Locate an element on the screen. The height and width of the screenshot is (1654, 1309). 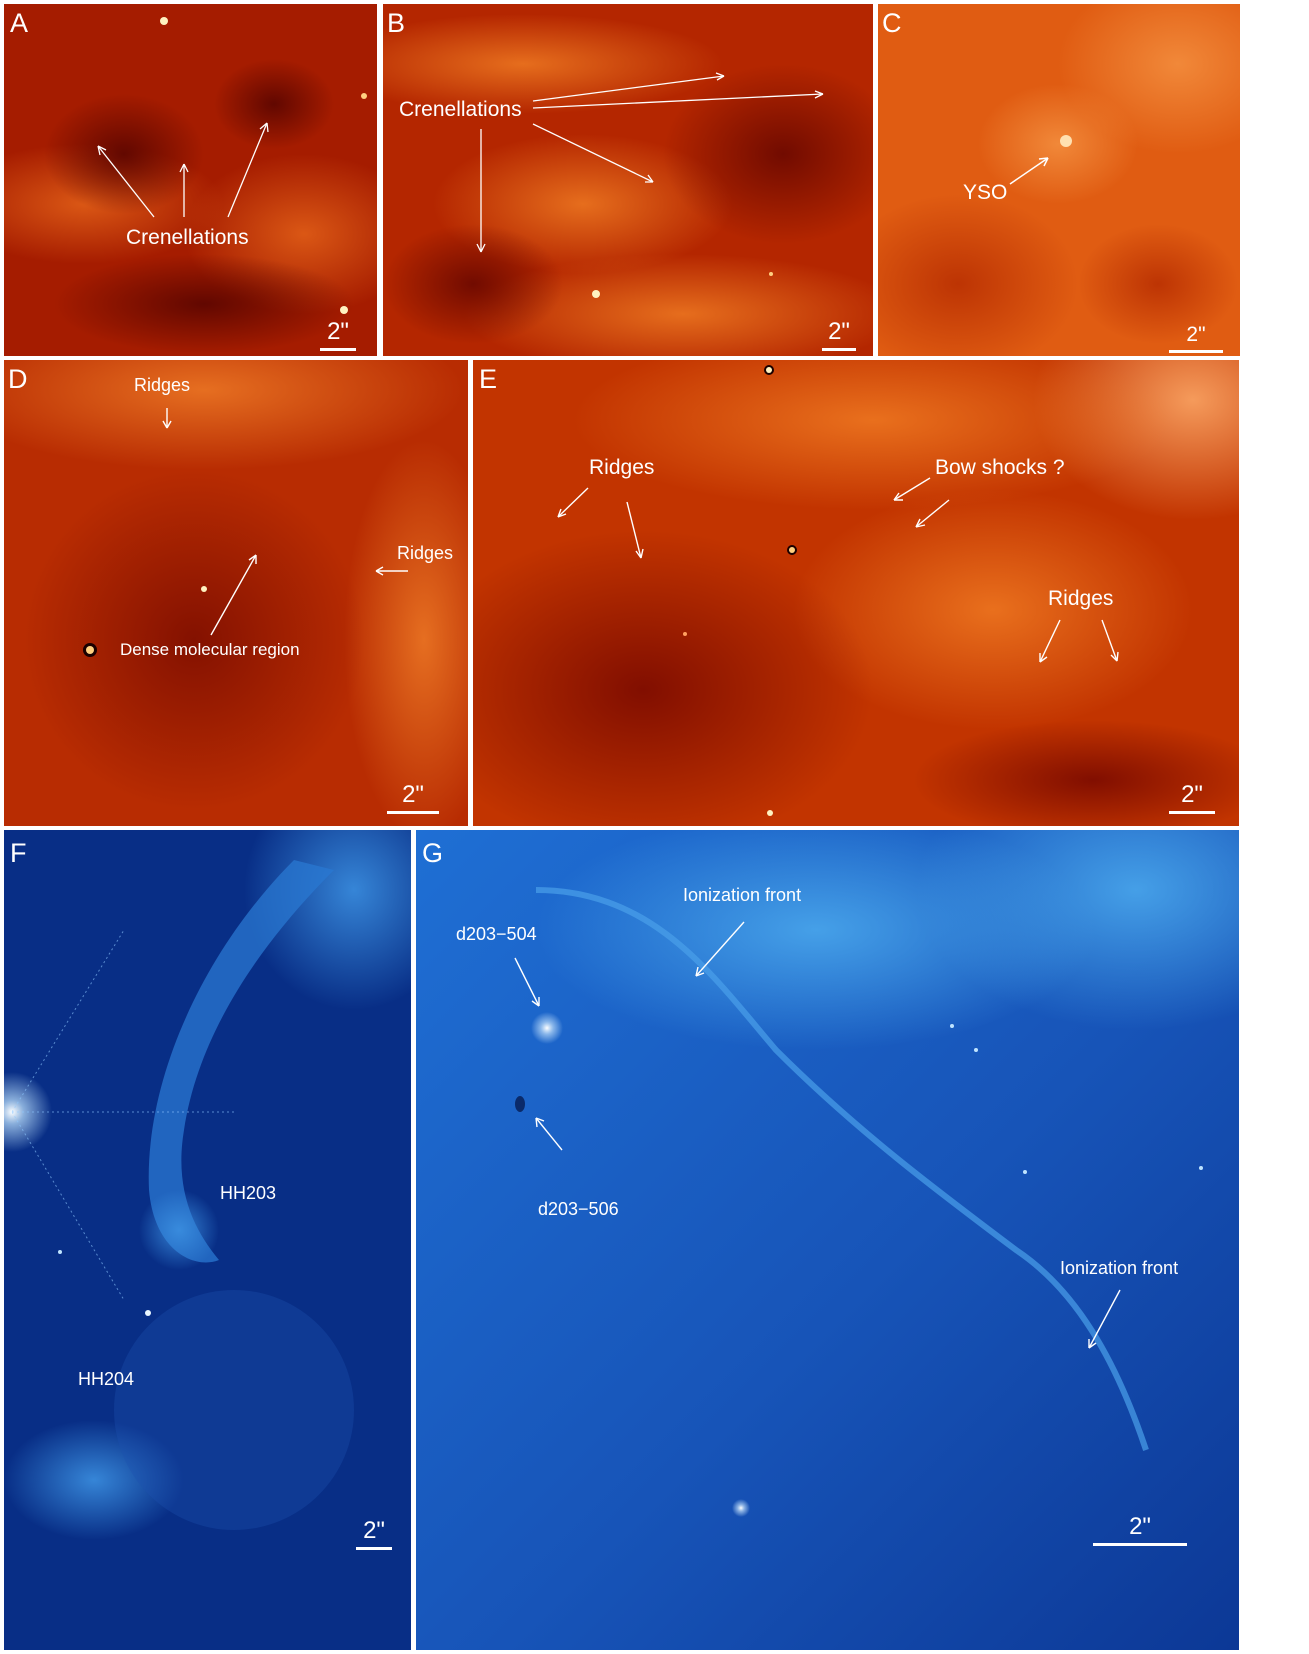
panel-c: C YSO 2" is located at coordinates (1059, 180).